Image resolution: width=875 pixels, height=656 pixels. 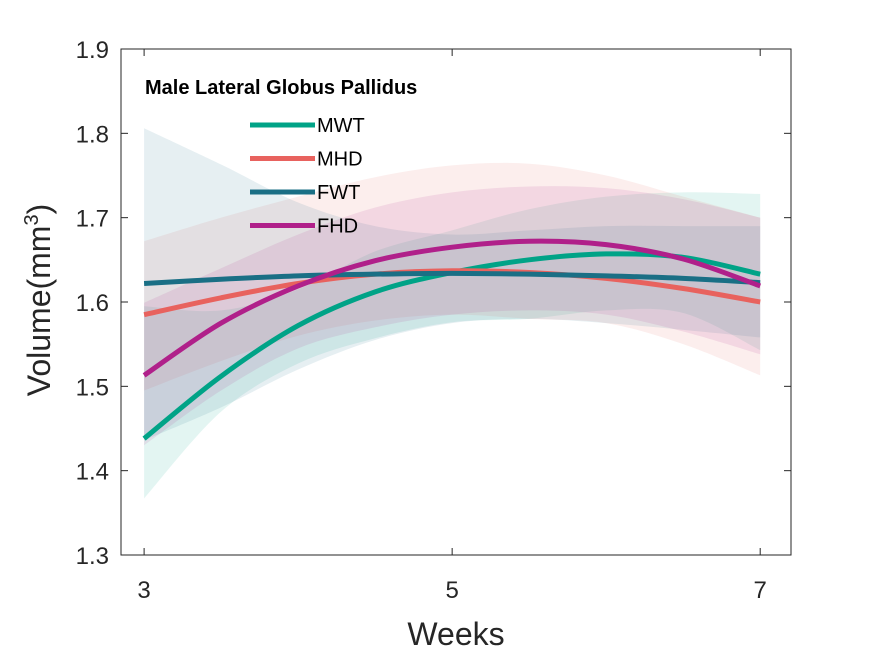 I want to click on y-tick-label: 1.6, so click(x=92, y=303).